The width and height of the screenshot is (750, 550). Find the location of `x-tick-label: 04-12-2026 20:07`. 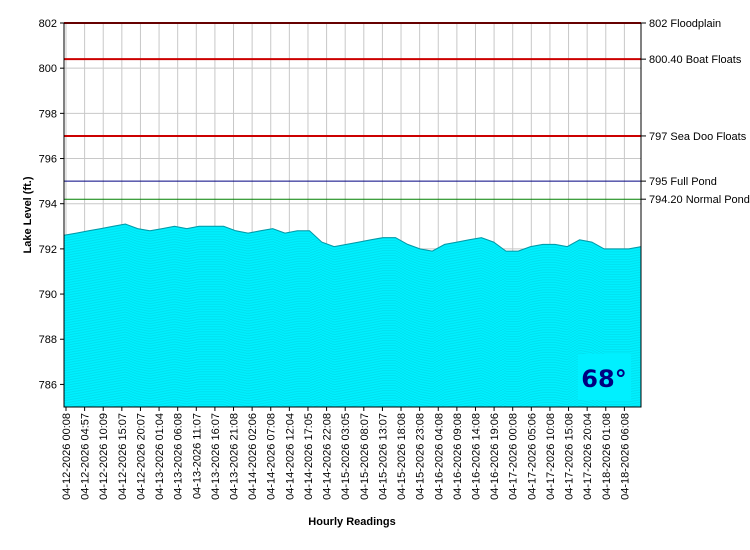

x-tick-label: 04-12-2026 20:07 is located at coordinates (141, 456).